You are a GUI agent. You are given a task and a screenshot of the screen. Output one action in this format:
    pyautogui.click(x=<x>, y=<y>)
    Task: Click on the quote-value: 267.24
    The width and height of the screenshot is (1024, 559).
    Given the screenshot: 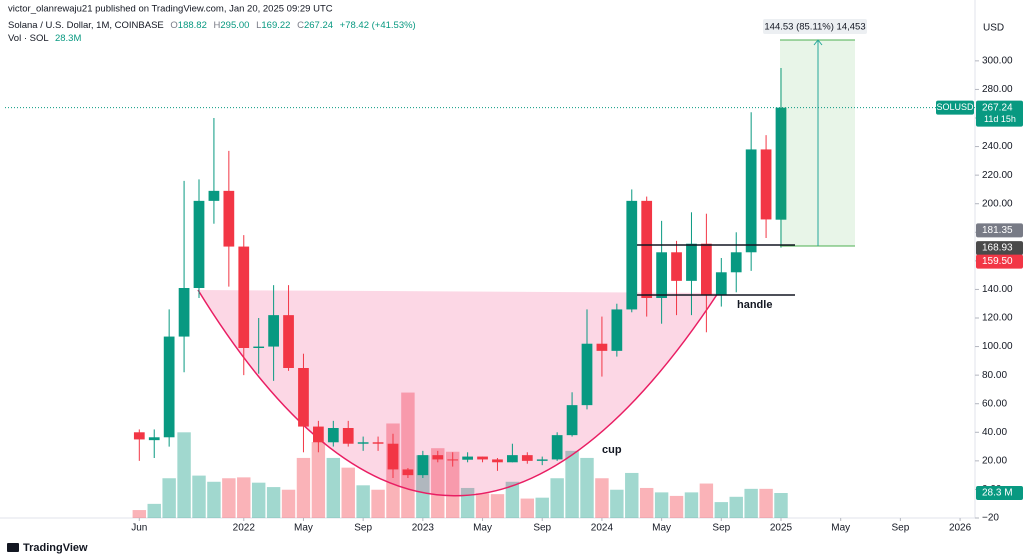 What is the action you would take?
    pyautogui.click(x=318, y=25)
    